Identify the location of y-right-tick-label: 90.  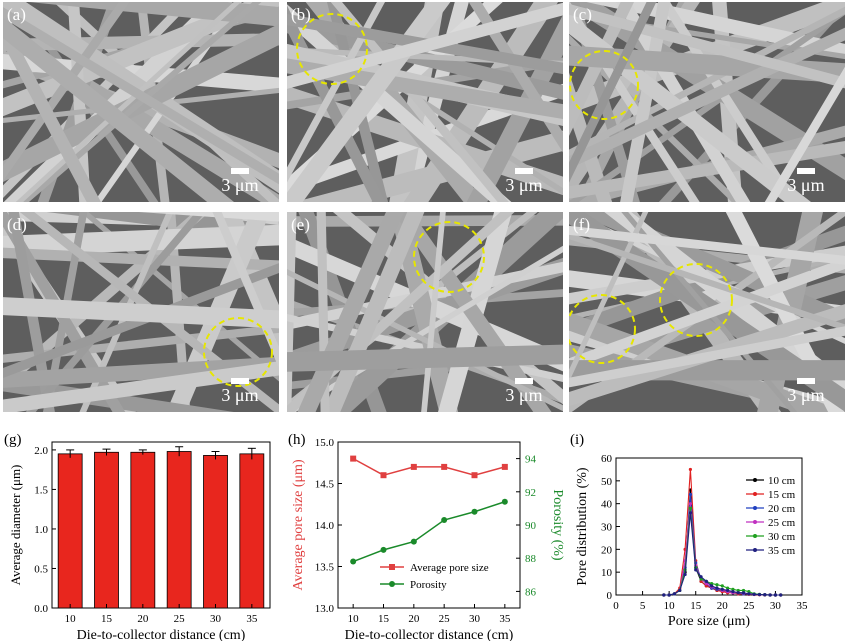
(531, 526).